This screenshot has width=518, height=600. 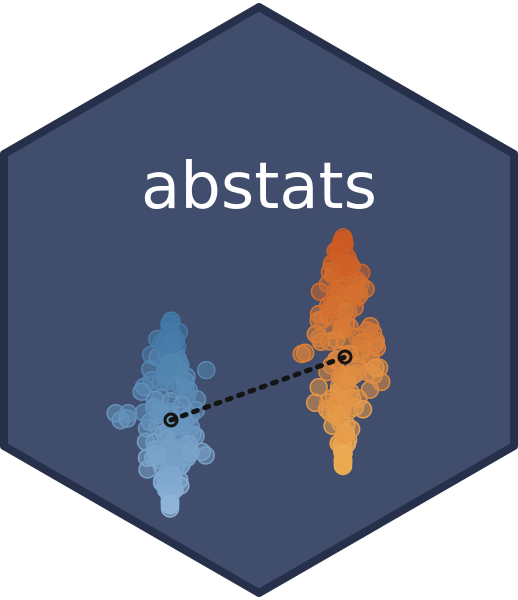 I want to click on group-a-point-cloud, so click(x=161, y=414).